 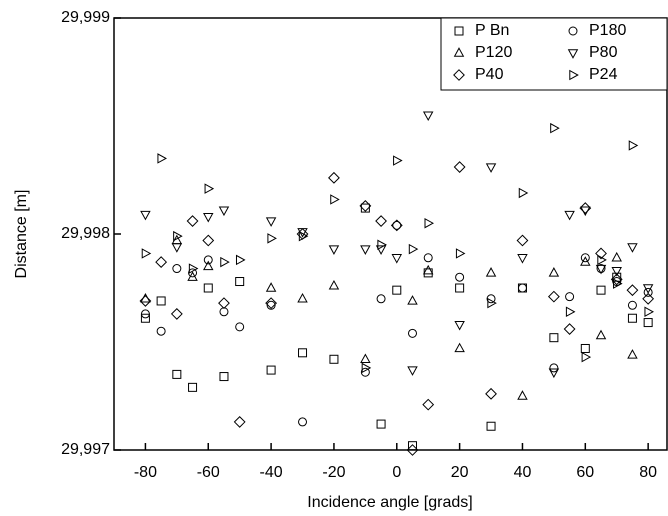 I want to click on y-tick-label: 29,997, so click(x=85, y=449).